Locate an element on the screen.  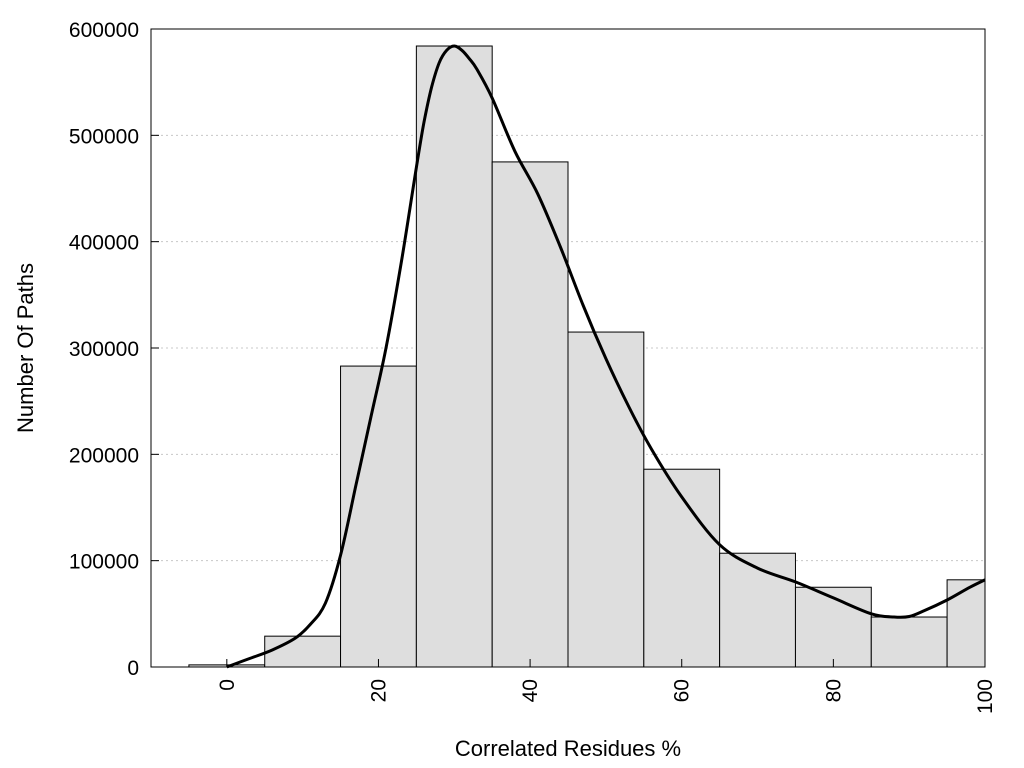
x-tick-label: 100 is located at coordinates (985, 696).